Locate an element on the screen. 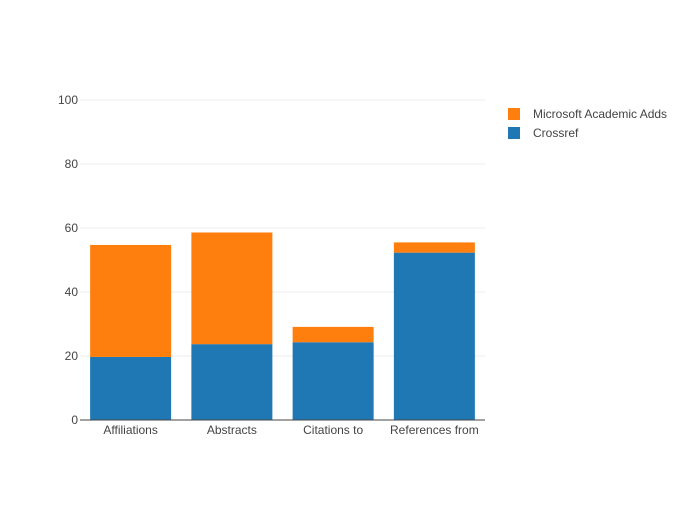 Image resolution: width=700 pixels, height=505 pixels. y-tick-label: 0 is located at coordinates (74, 420).